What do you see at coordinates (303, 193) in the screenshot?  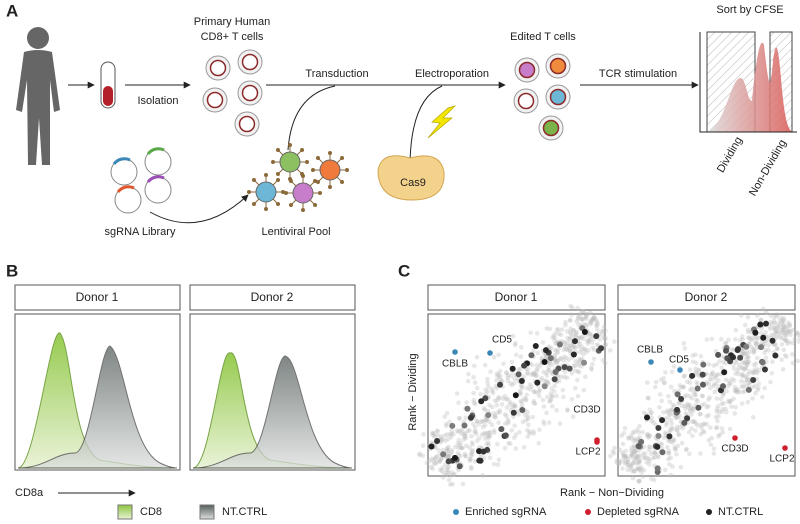 I see `virus` at bounding box center [303, 193].